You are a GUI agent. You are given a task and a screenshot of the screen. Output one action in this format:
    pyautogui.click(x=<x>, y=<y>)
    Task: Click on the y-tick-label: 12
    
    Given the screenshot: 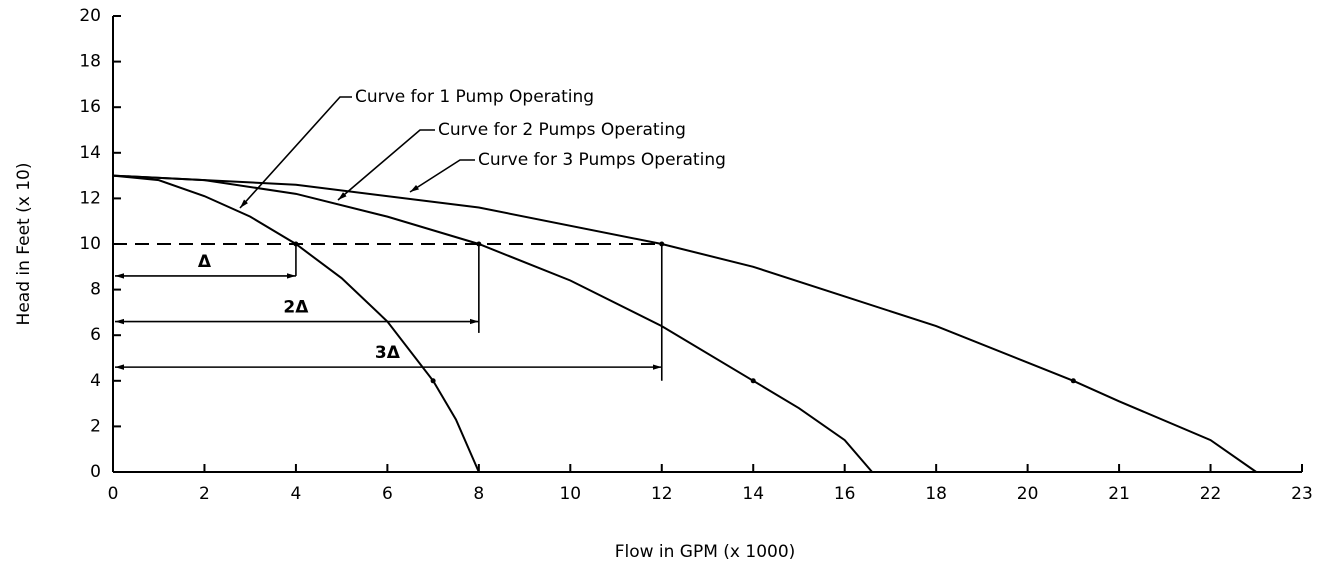 What is the action you would take?
    pyautogui.click(x=90, y=198)
    